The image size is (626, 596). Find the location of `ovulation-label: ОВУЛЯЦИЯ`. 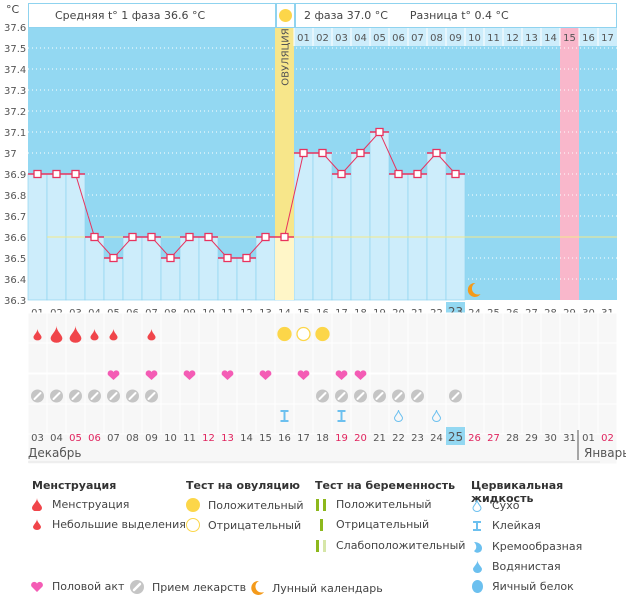

ovulation-label: ОВУЛЯЦИЯ is located at coordinates (286, 57).